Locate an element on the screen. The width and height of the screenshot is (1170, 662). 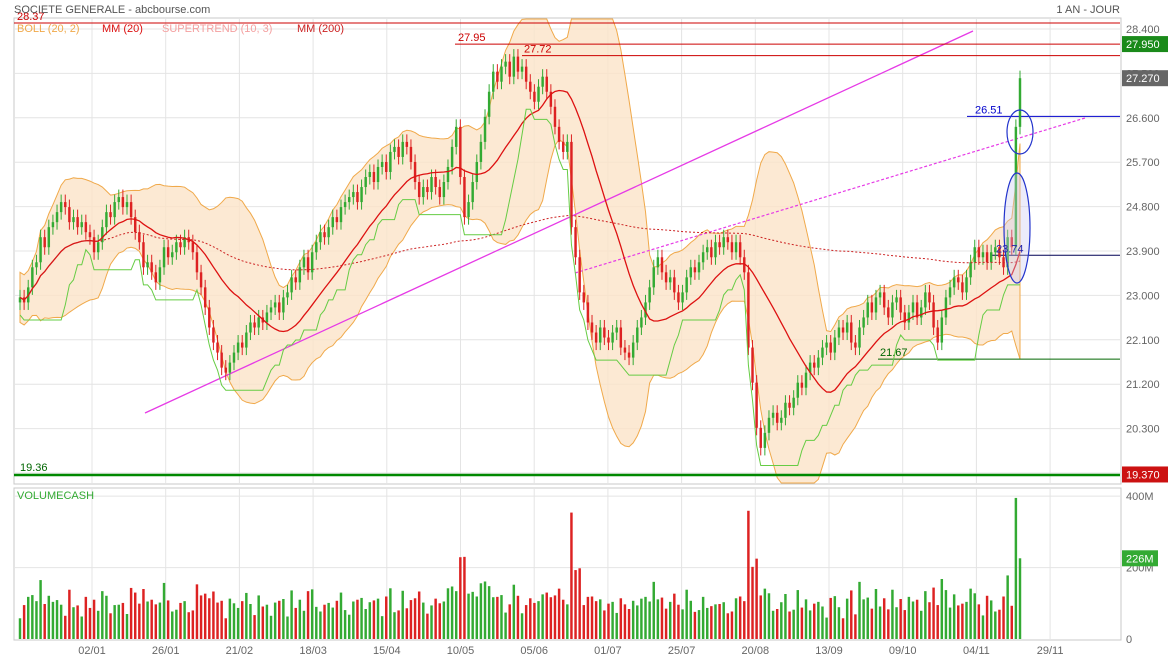
x-tick-label: 02/01 is located at coordinates (92, 651).